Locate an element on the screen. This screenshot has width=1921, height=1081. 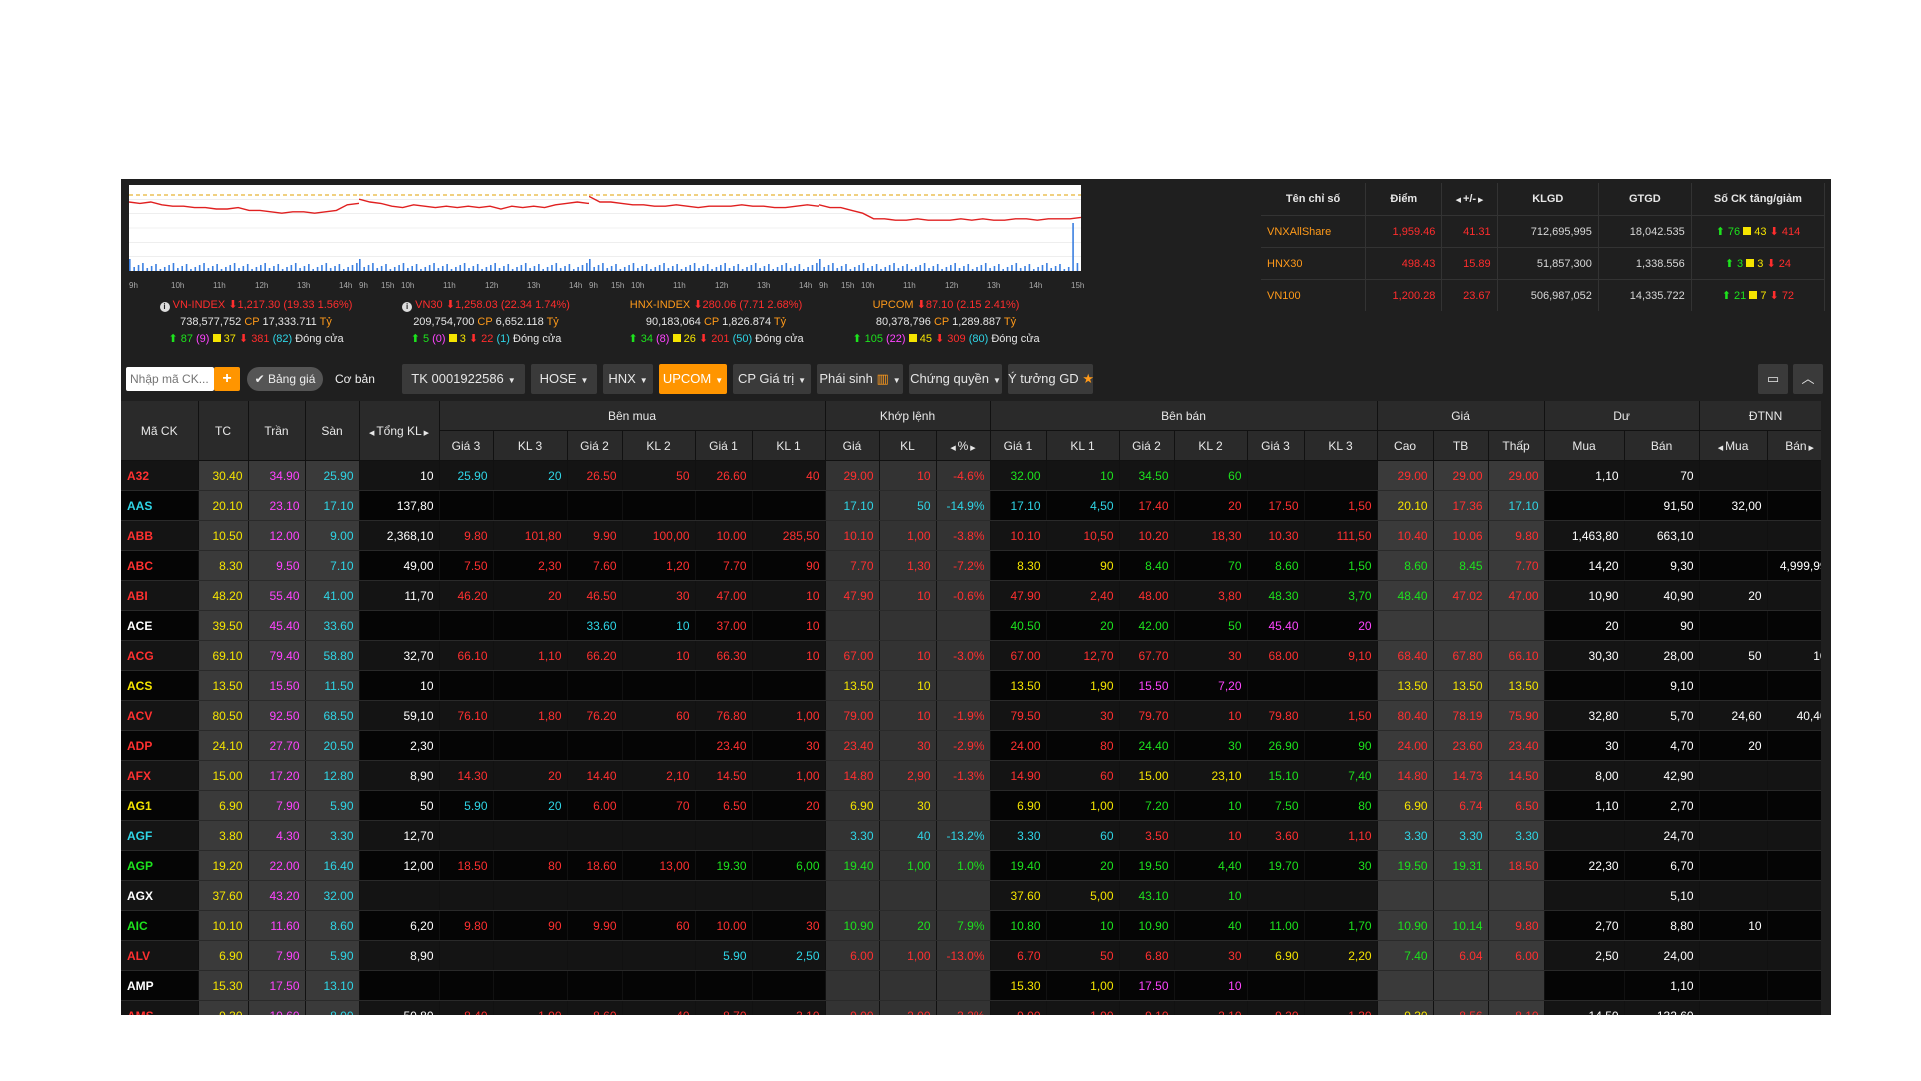
col-floor: Sàn is located at coordinates (332, 431).